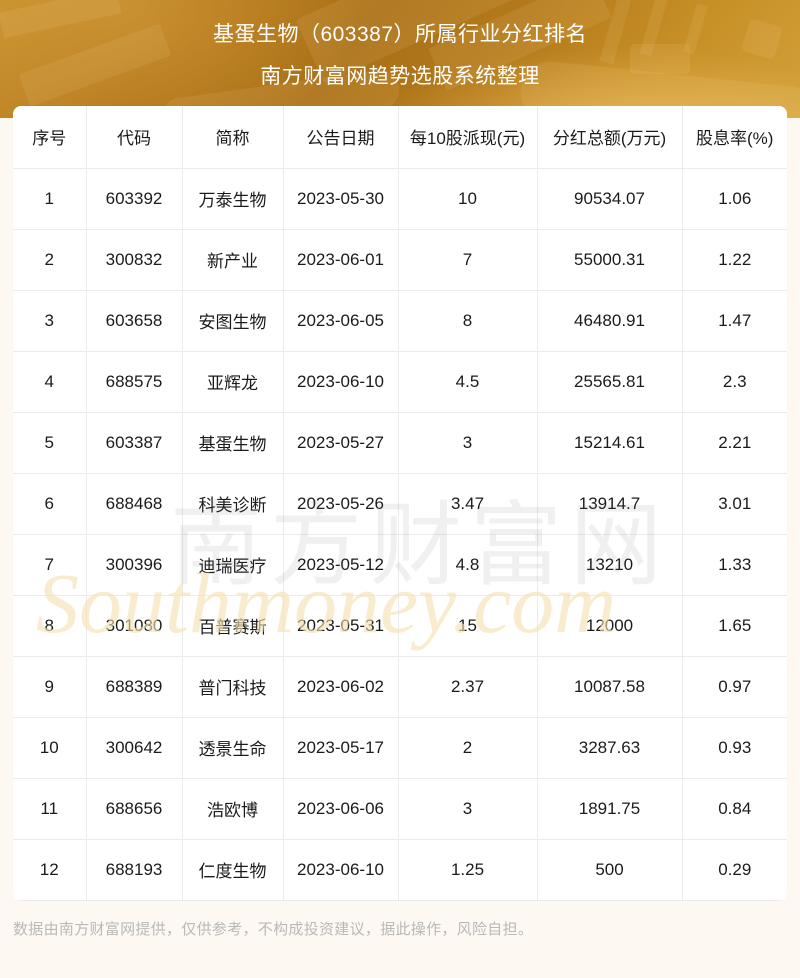 Image resolution: width=800 pixels, height=978 pixels. I want to click on cell-name: 普门科技, so click(233, 687).